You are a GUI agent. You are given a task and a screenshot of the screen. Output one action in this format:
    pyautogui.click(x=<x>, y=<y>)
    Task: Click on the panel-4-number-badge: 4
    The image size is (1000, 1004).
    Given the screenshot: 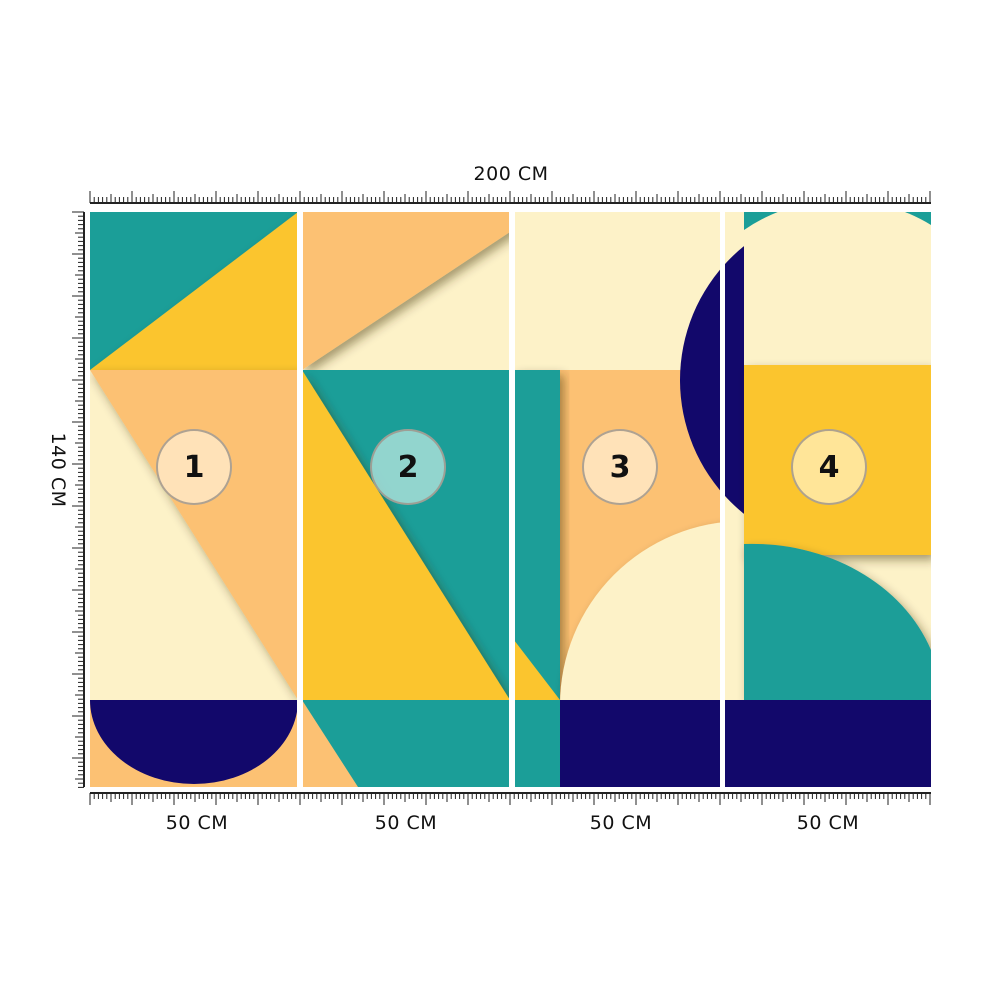 What is the action you would take?
    pyautogui.click(x=829, y=467)
    